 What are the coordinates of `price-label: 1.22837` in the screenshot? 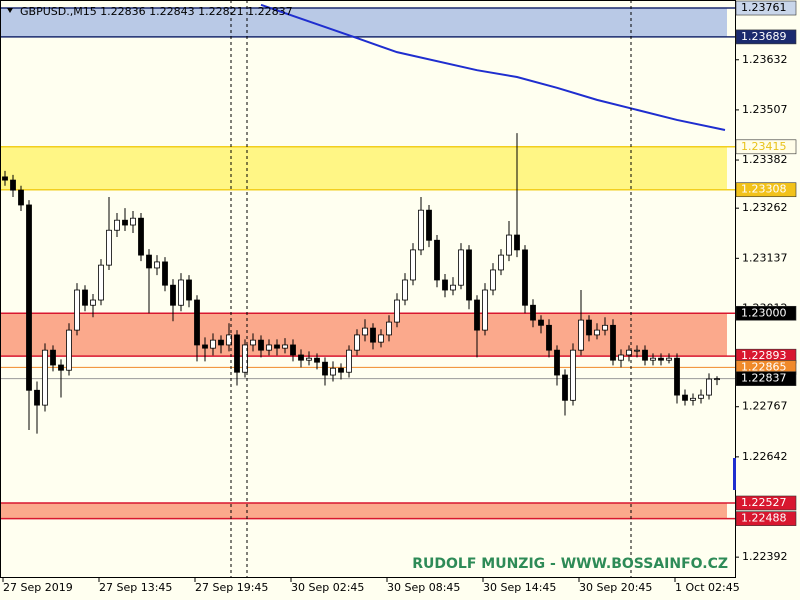 It's located at (764, 378).